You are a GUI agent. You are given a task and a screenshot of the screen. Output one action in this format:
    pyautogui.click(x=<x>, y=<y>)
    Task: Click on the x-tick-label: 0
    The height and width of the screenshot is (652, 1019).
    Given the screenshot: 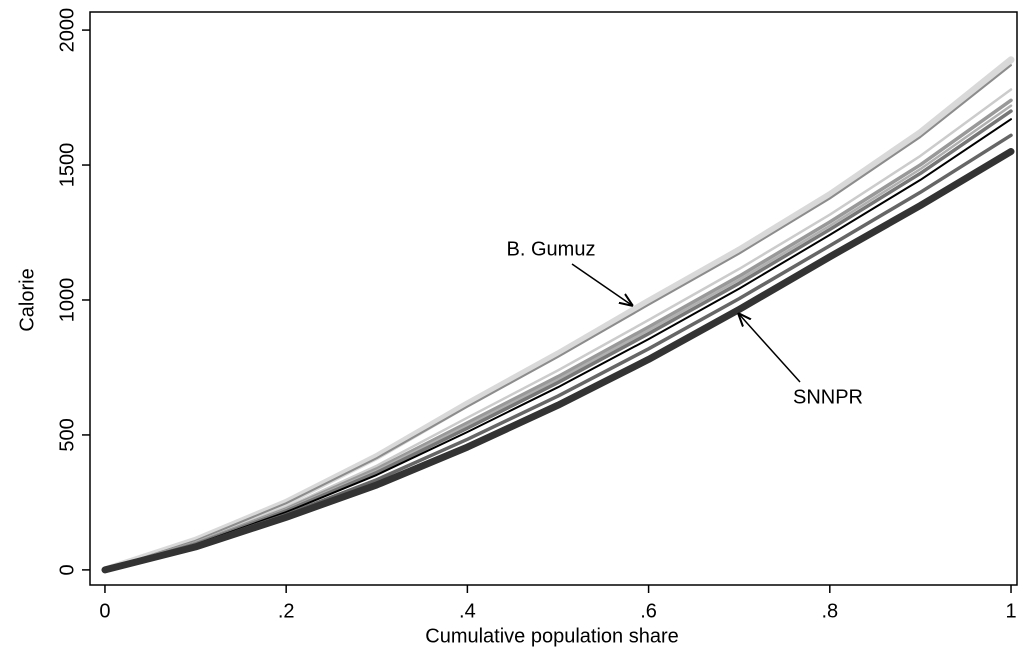 What is the action you would take?
    pyautogui.click(x=104, y=611)
    